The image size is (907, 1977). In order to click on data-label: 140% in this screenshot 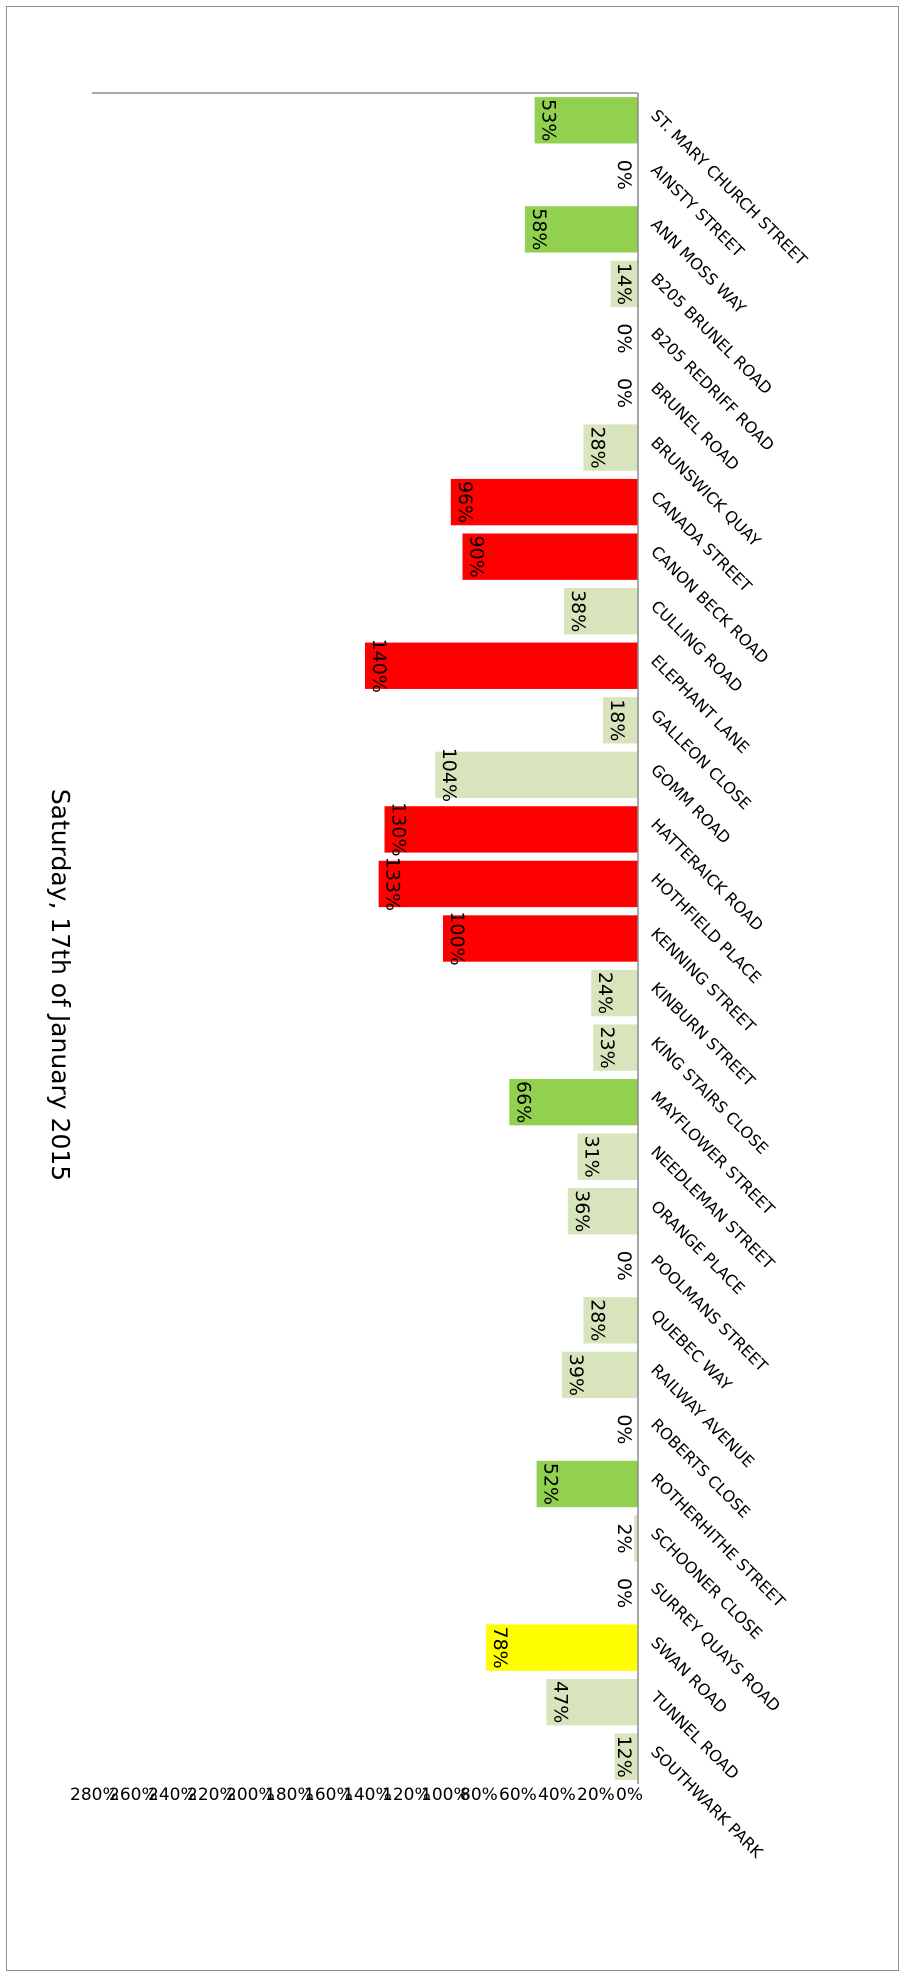, I will do `click(379, 666)`.